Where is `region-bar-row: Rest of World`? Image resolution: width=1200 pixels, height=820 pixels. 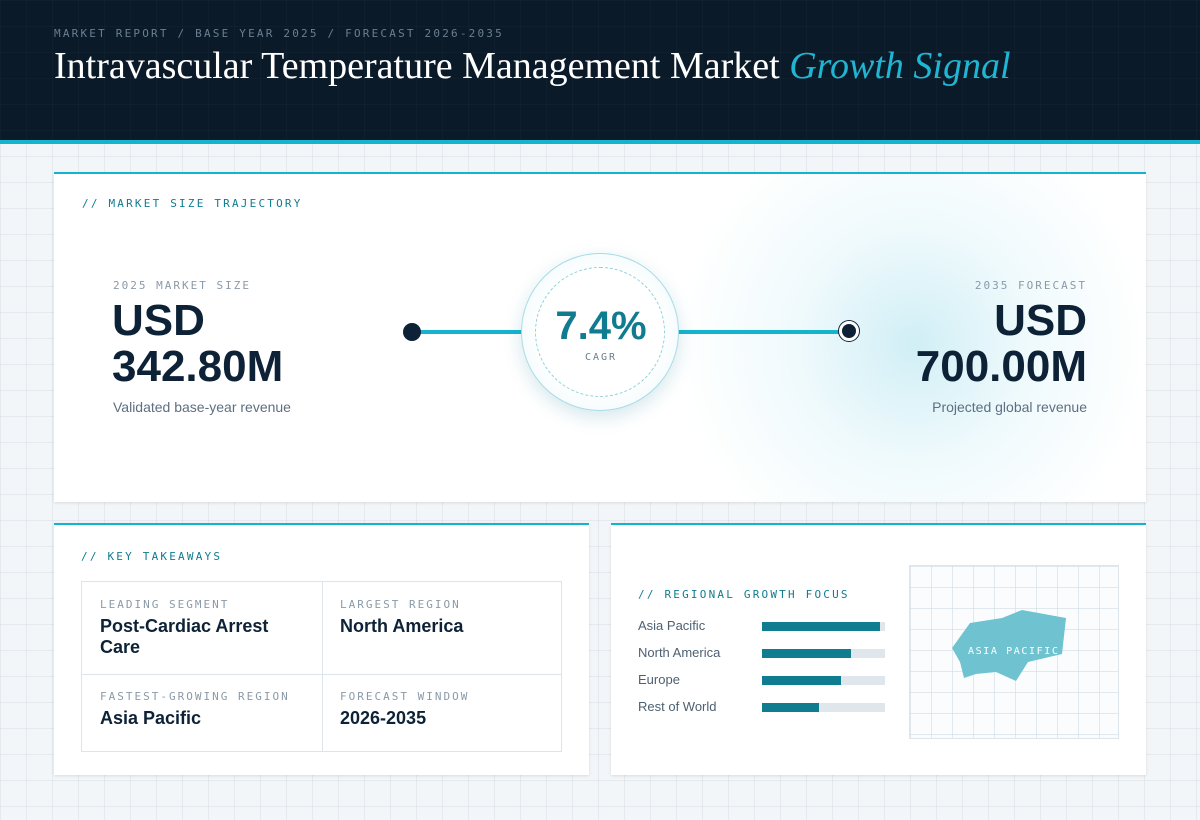 region-bar-row: Rest of World is located at coordinates (763, 708).